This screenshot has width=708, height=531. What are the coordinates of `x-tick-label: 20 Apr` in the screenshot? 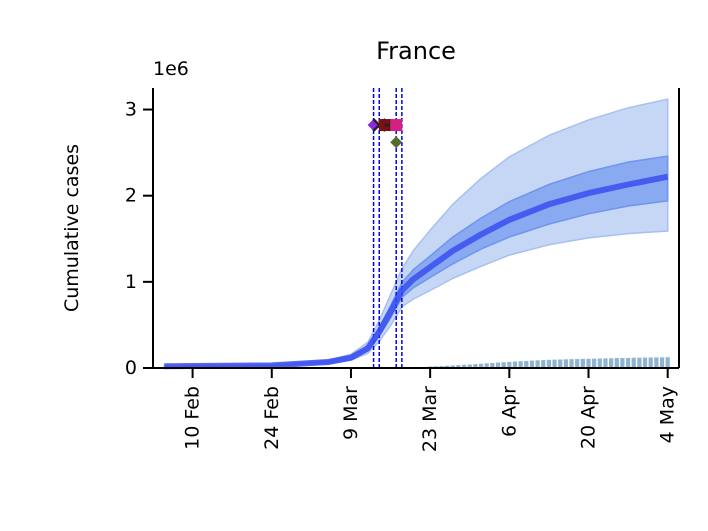 It's located at (589, 417).